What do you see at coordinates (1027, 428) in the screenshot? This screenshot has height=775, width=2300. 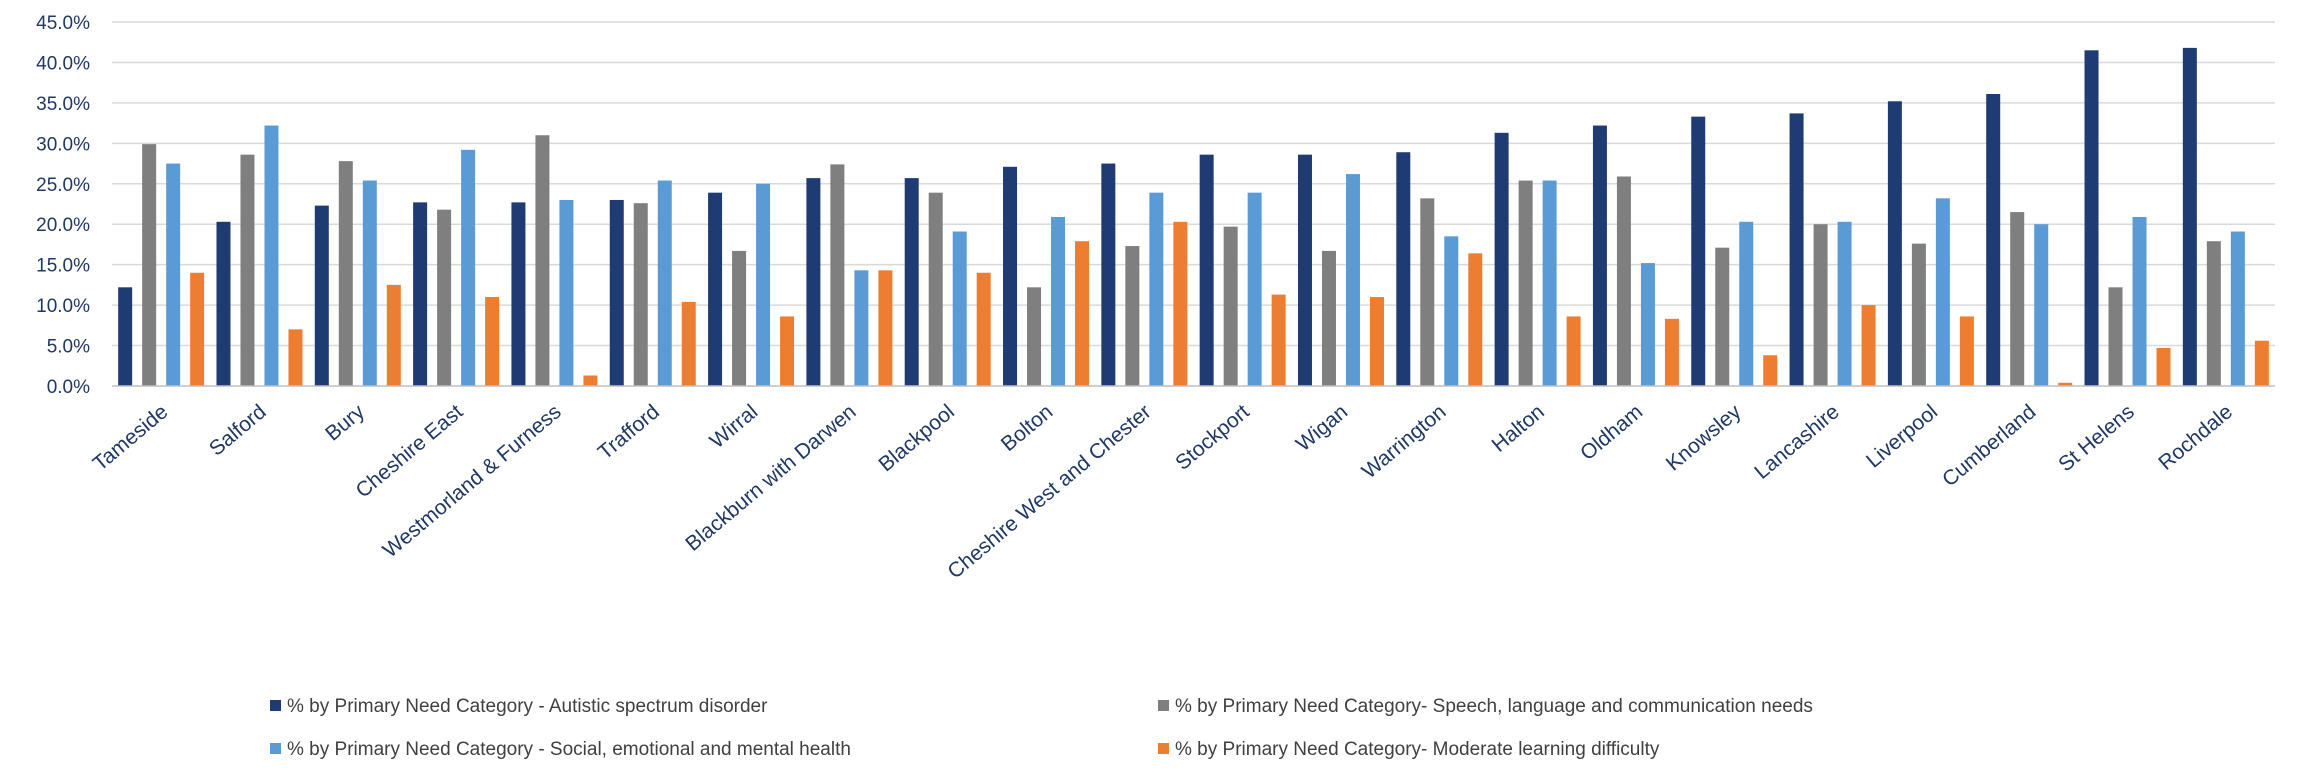 I see `x-tick-label: Bolton` at bounding box center [1027, 428].